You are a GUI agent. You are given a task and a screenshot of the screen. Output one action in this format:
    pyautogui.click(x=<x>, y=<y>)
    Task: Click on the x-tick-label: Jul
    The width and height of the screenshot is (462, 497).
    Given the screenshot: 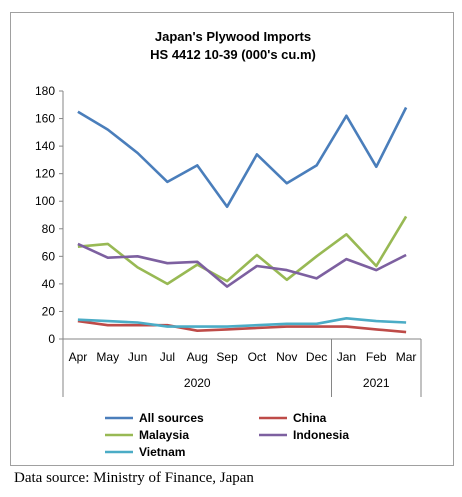 What is the action you would take?
    pyautogui.click(x=167, y=357)
    